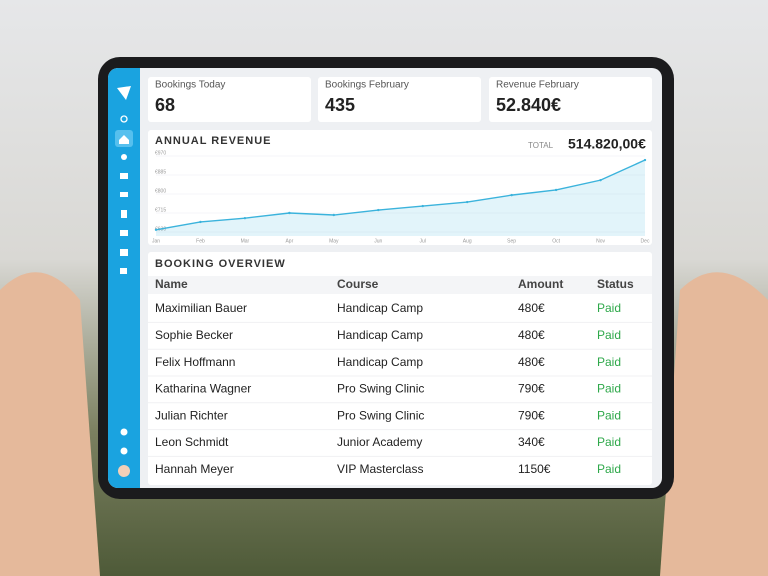 The height and width of the screenshot is (576, 768). Describe the element at coordinates (160, 153) in the screenshot. I see `y-tick-label: €970` at that location.